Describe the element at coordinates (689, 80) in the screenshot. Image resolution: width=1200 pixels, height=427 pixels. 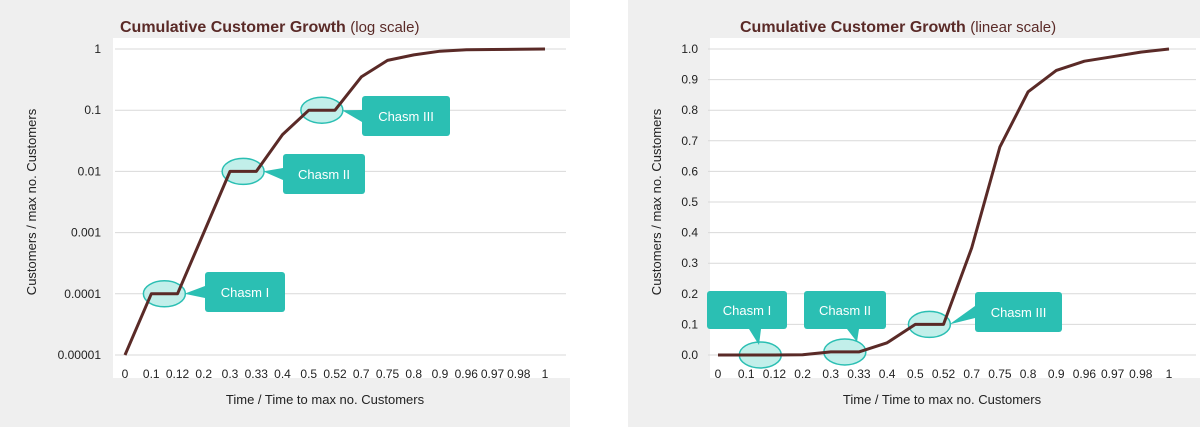
I see `y-tick-label: 0.9` at that location.